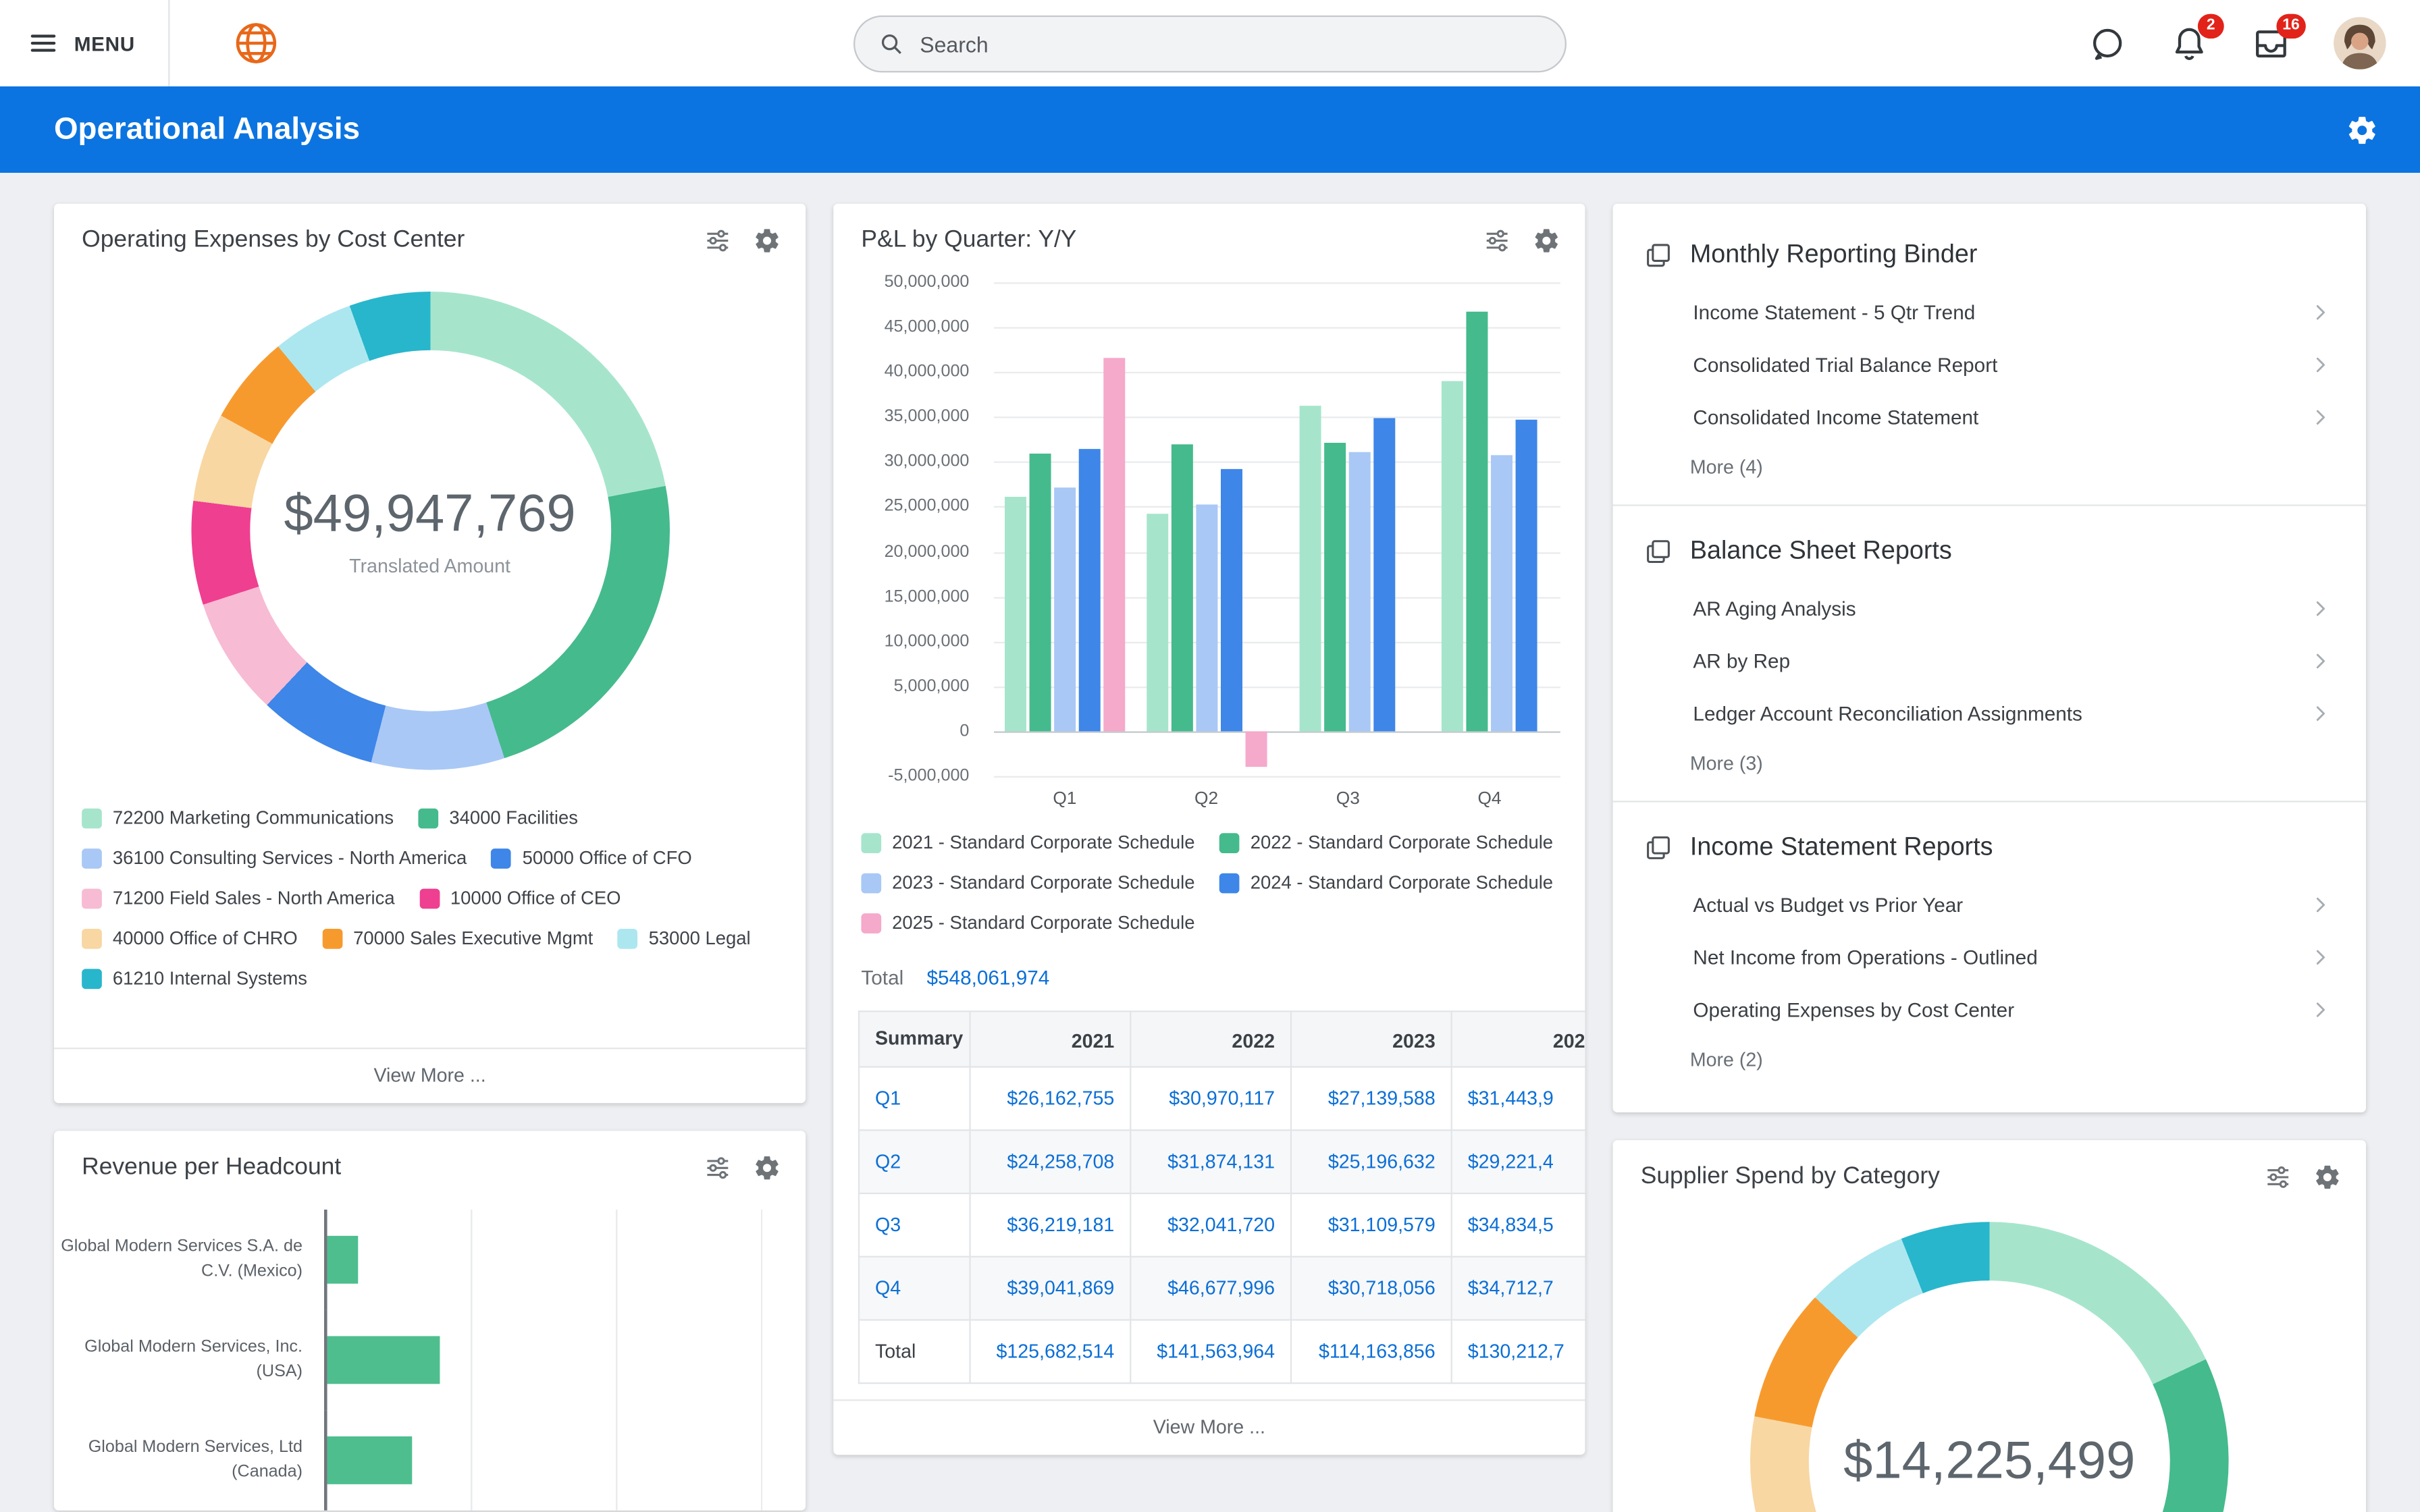 This screenshot has height=1512, width=2420. I want to click on more-link: More (4), so click(1726, 468).